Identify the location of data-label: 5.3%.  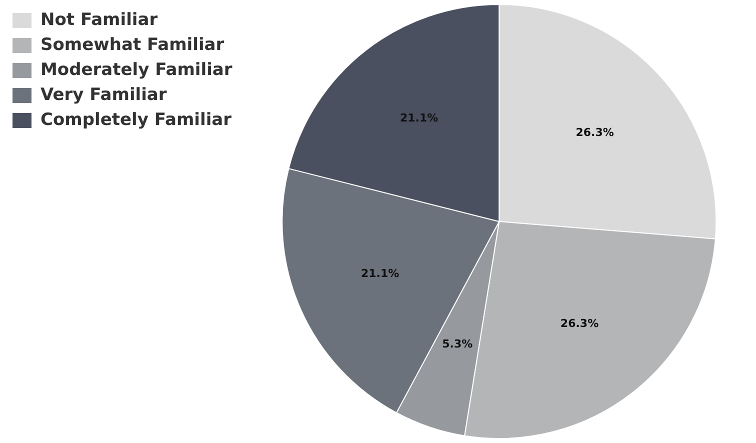
(457, 344).